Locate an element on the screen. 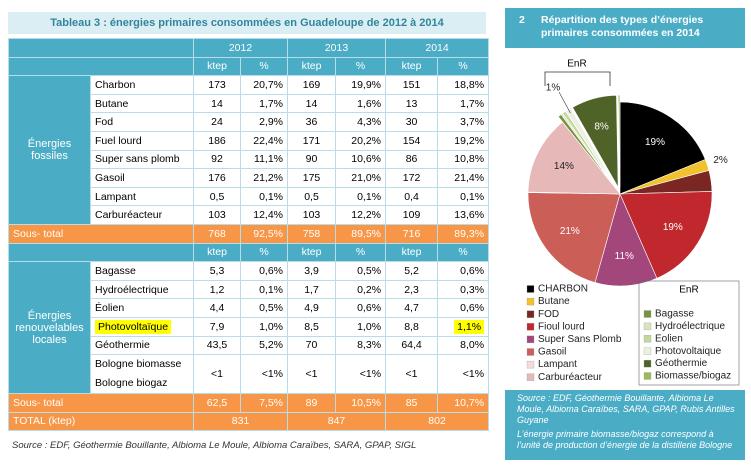 This screenshot has height=465, width=751. cell-text: 30 is located at coordinates (411, 122).